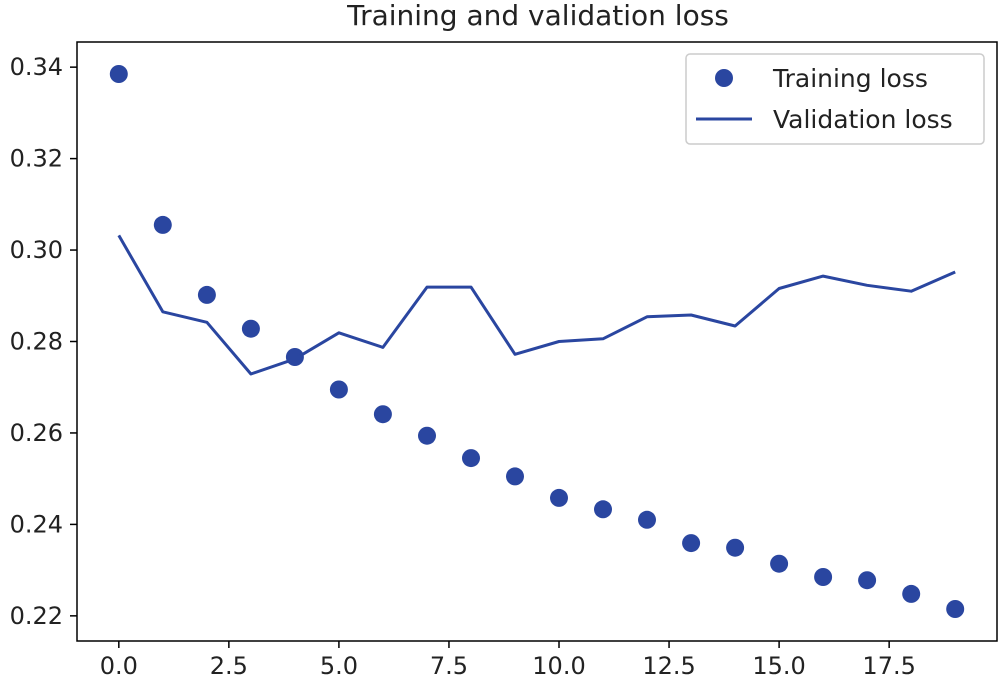 The width and height of the screenshot is (1000, 682). I want to click on y-tick-label: 0.32, so click(36, 159).